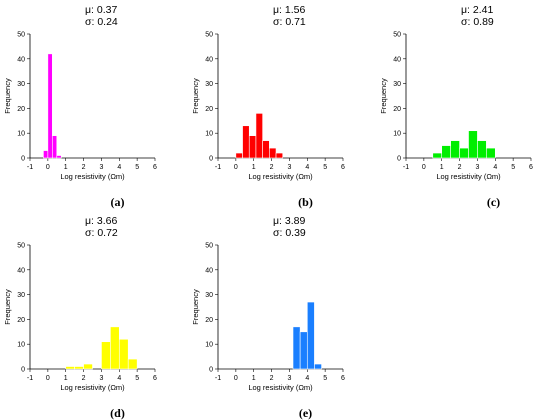 The image size is (550, 420). Describe the element at coordinates (289, 10) in the screenshot. I see `mean-label: μ: 1.56` at that location.